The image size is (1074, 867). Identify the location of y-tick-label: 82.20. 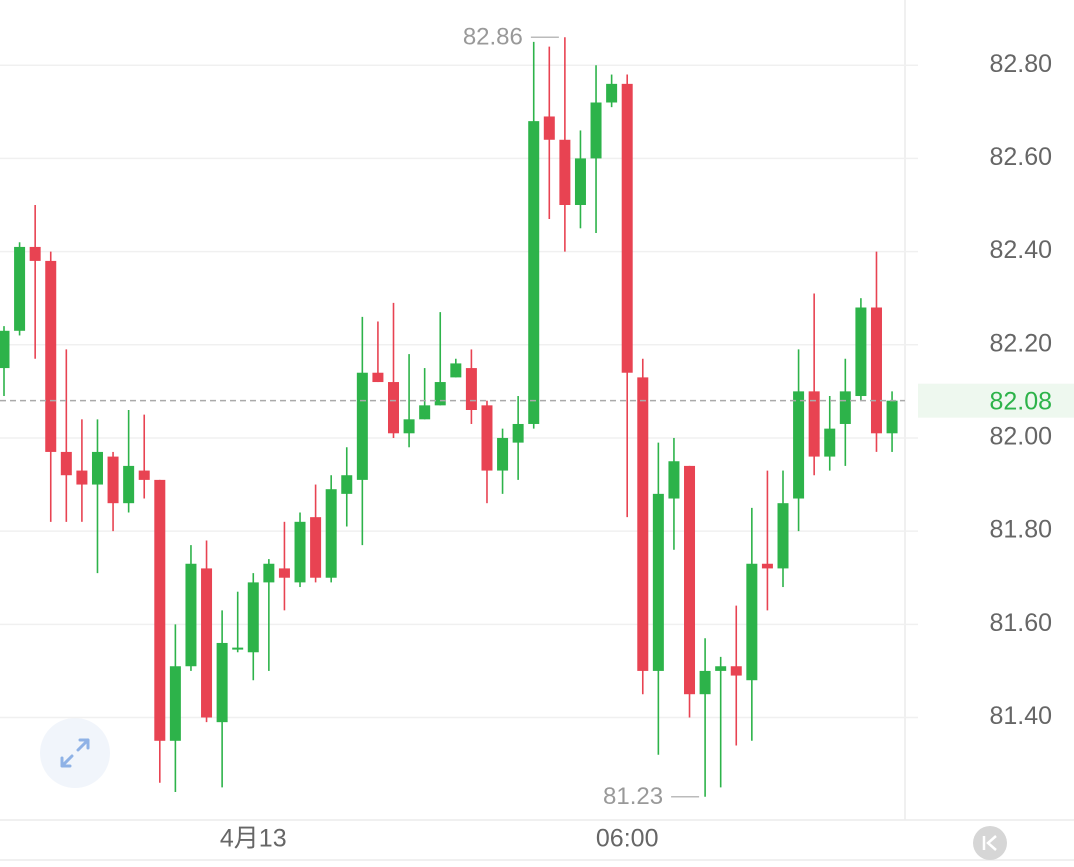
(1020, 343).